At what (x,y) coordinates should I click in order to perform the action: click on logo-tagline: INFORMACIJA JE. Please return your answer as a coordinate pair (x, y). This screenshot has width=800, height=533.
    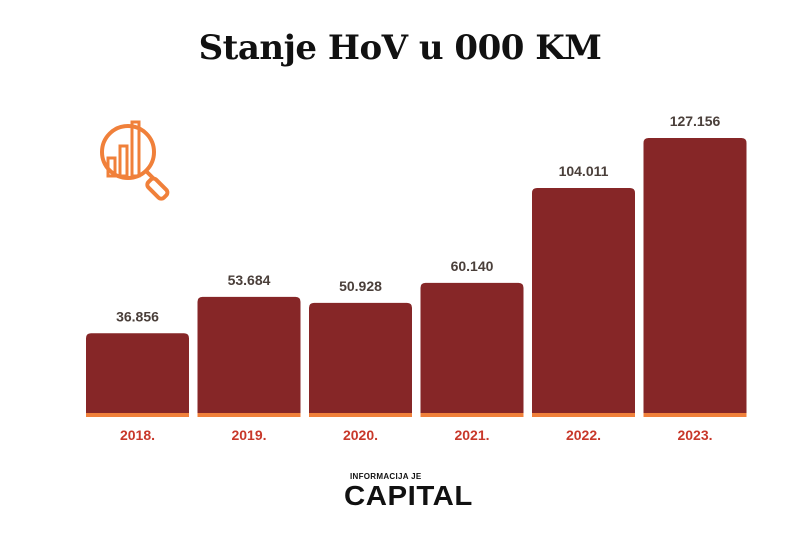
    Looking at the image, I should click on (386, 476).